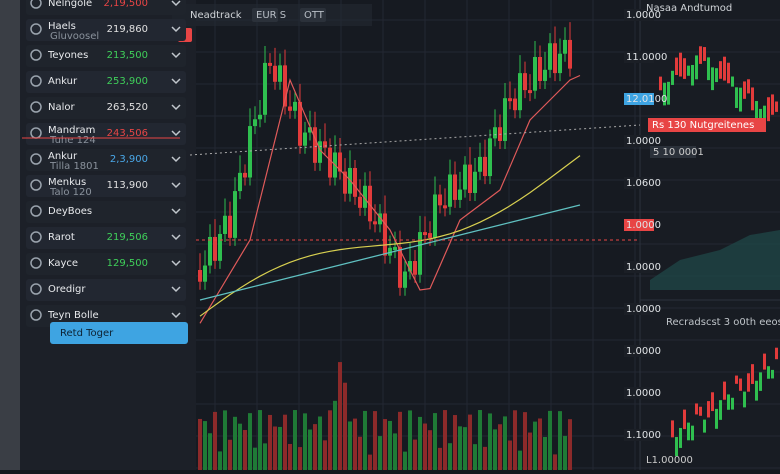  I want to click on action-button, so click(119, 333).